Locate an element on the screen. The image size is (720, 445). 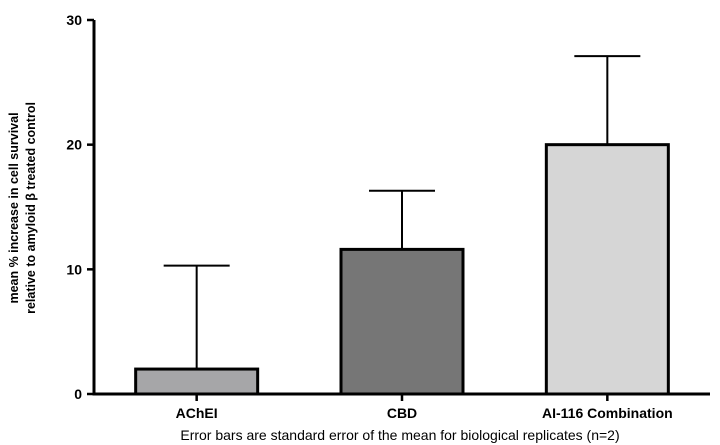
x-tick-label-0: AChEI is located at coordinates (197, 413).